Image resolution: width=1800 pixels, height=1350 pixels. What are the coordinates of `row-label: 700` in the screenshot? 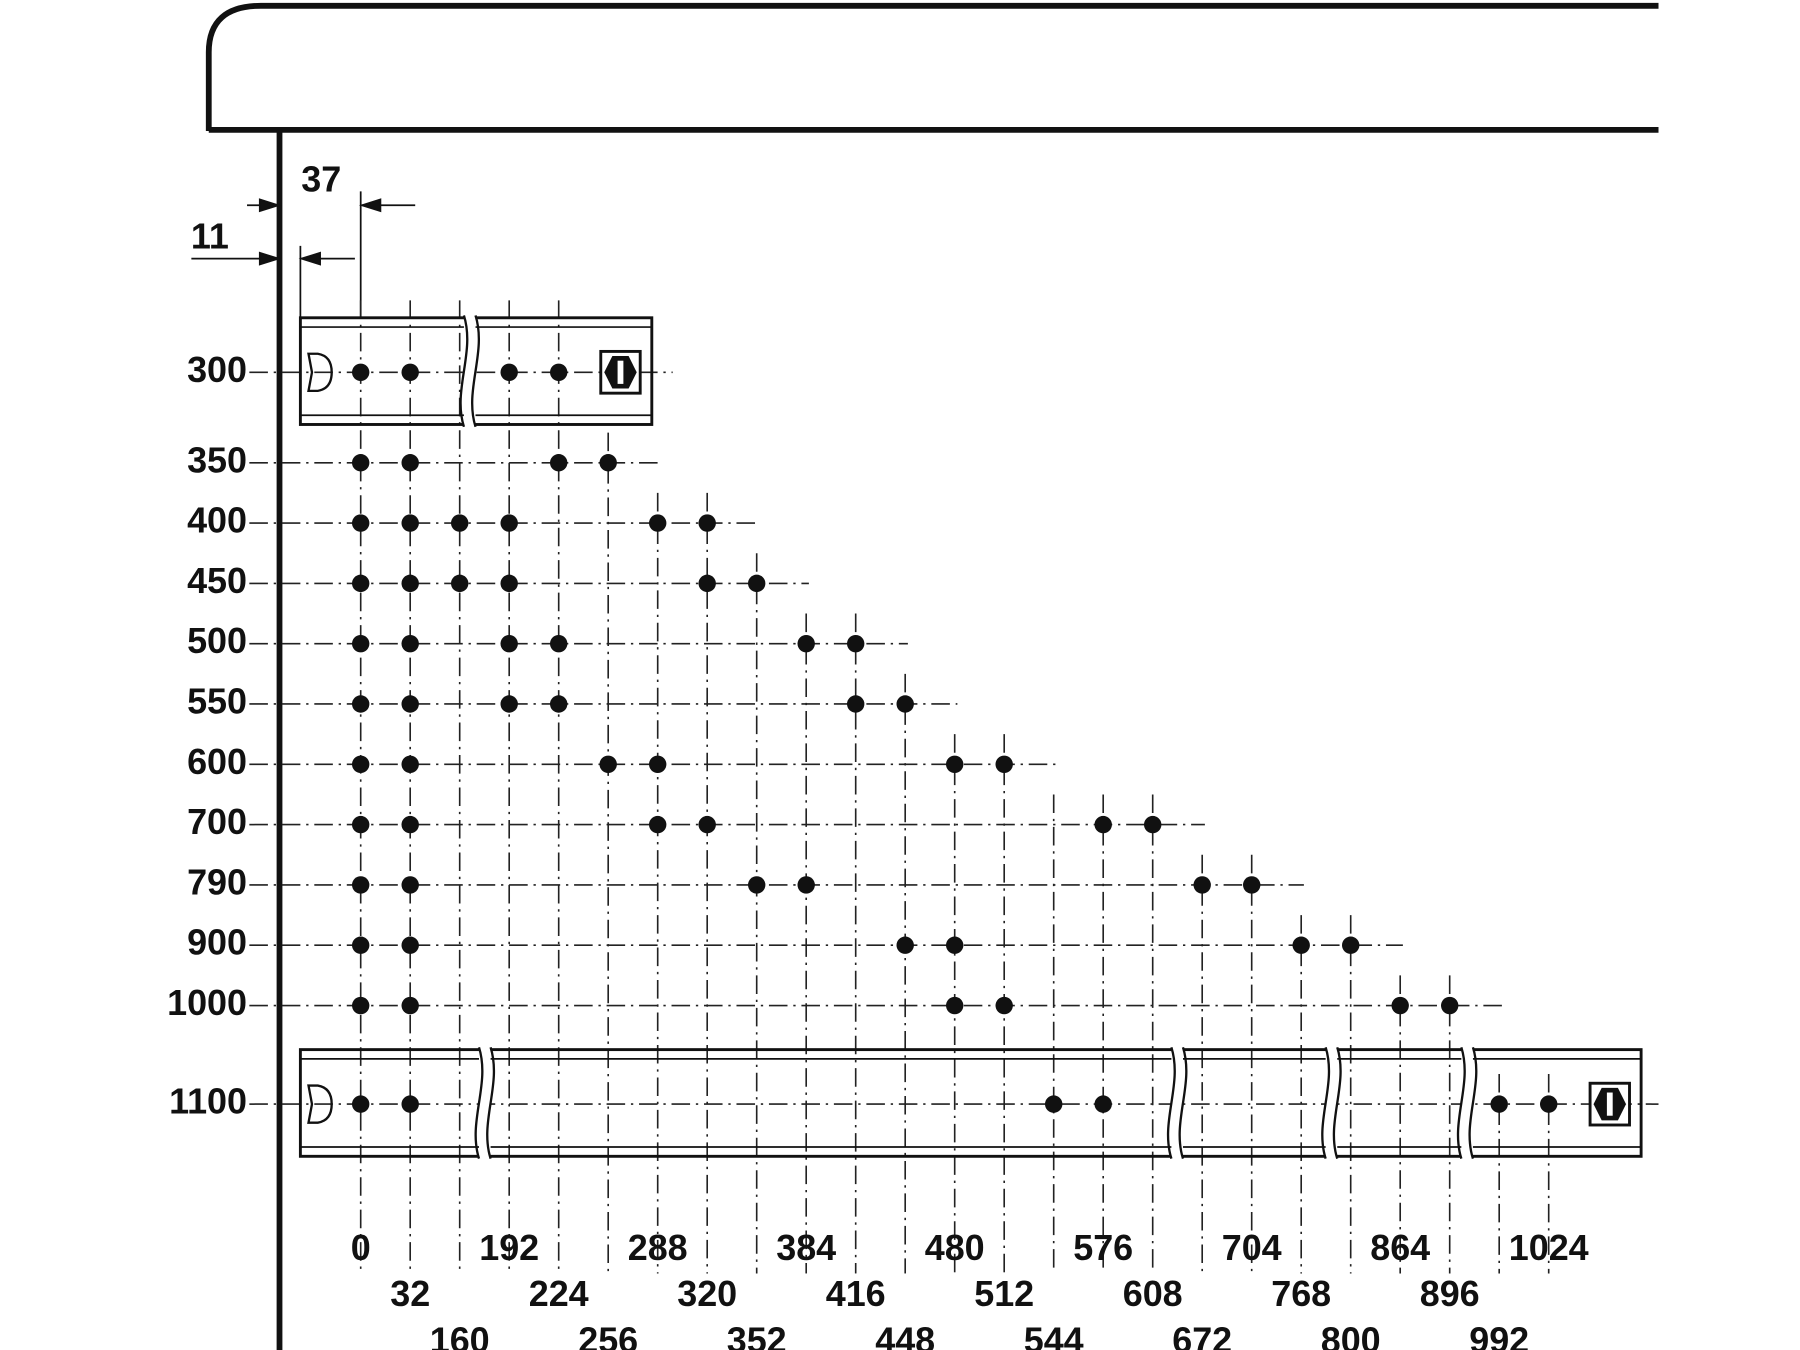 It's located at (217, 821).